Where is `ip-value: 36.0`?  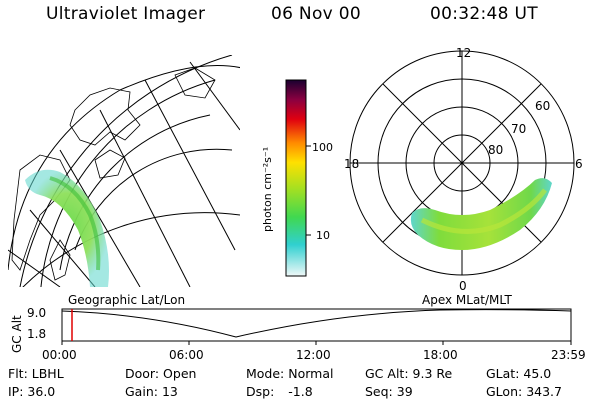 ip-value: 36.0 is located at coordinates (41, 391).